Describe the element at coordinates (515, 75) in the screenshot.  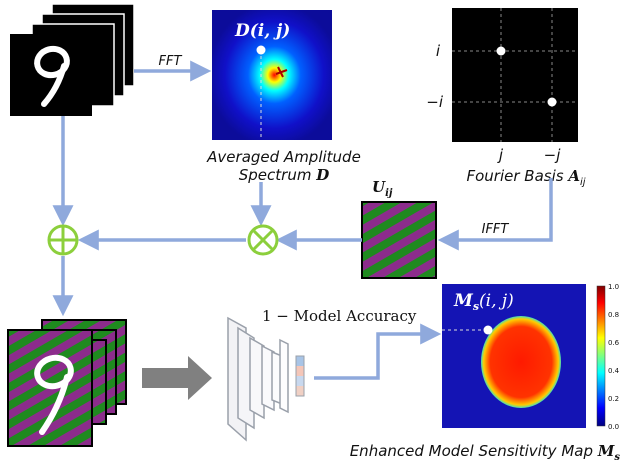
I see `fourier-basis-image` at that location.